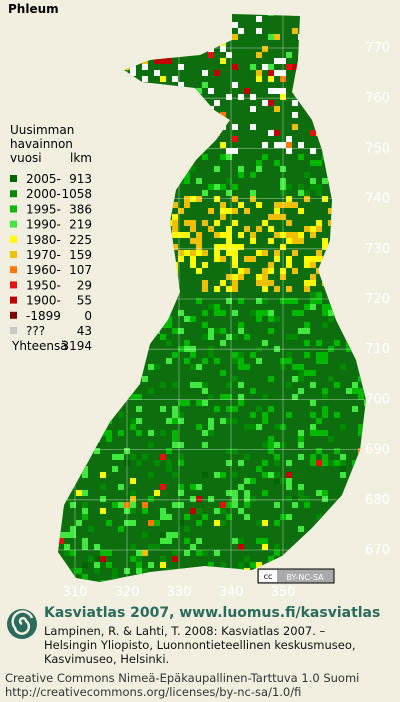 This screenshot has width=400, height=702. I want to click on legend-count: 913, so click(80, 179).